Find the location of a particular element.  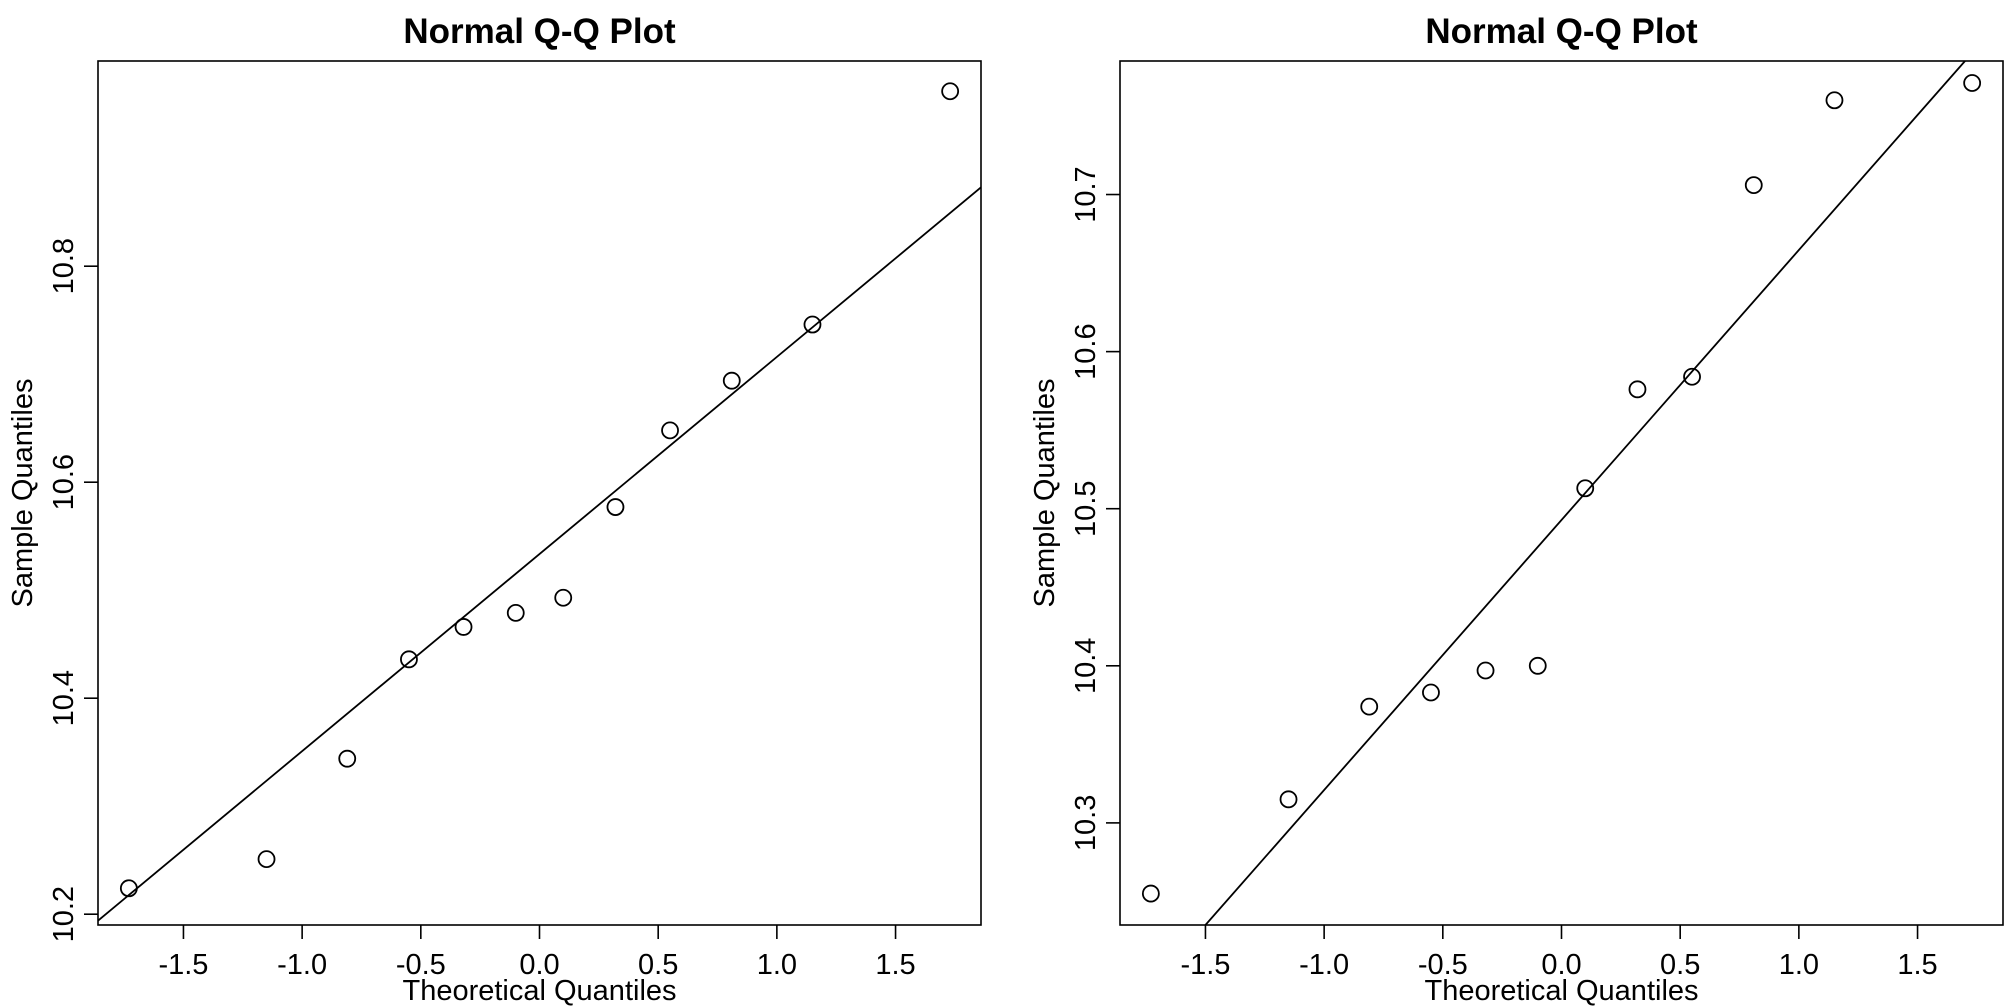

y-tick-label: 10.7 is located at coordinates (1086, 194).